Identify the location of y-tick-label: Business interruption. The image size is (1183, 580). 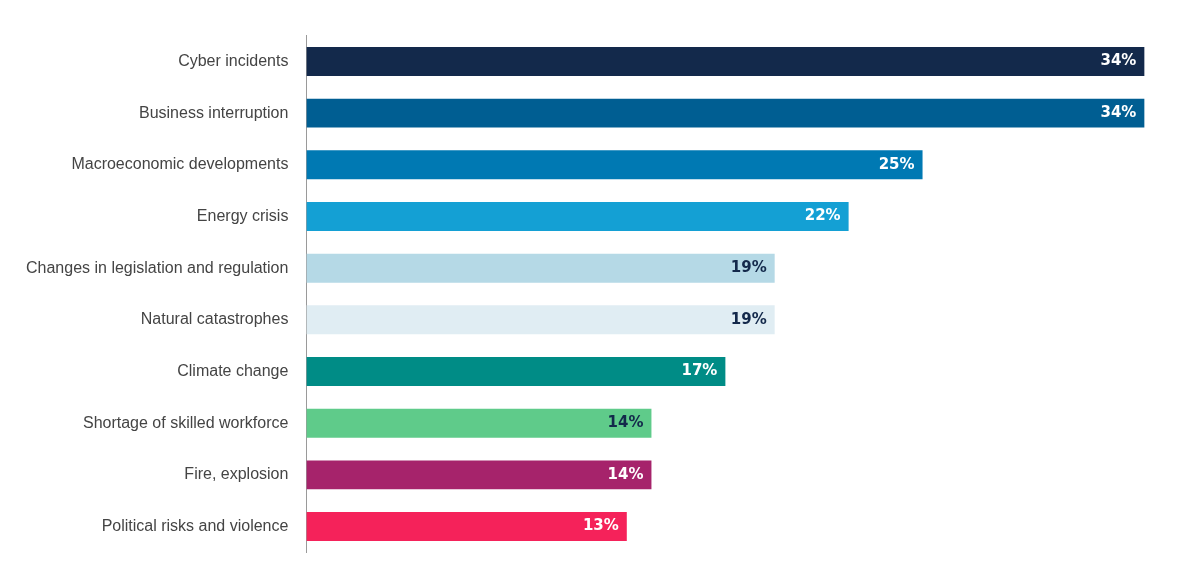
(213, 112).